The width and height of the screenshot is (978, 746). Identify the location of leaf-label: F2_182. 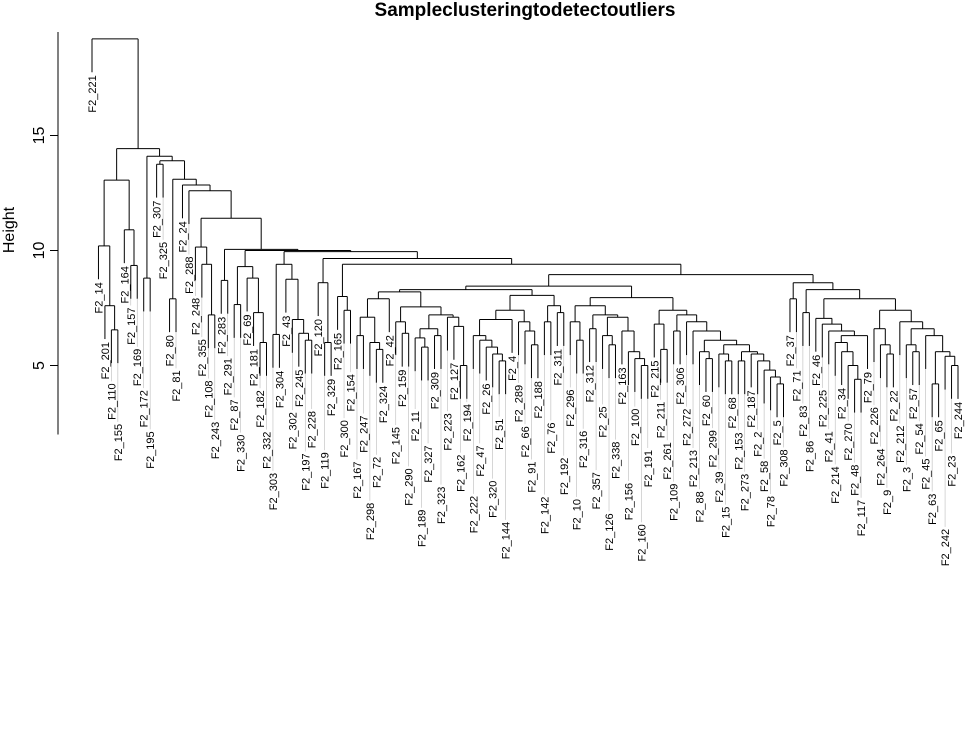
(261, 408).